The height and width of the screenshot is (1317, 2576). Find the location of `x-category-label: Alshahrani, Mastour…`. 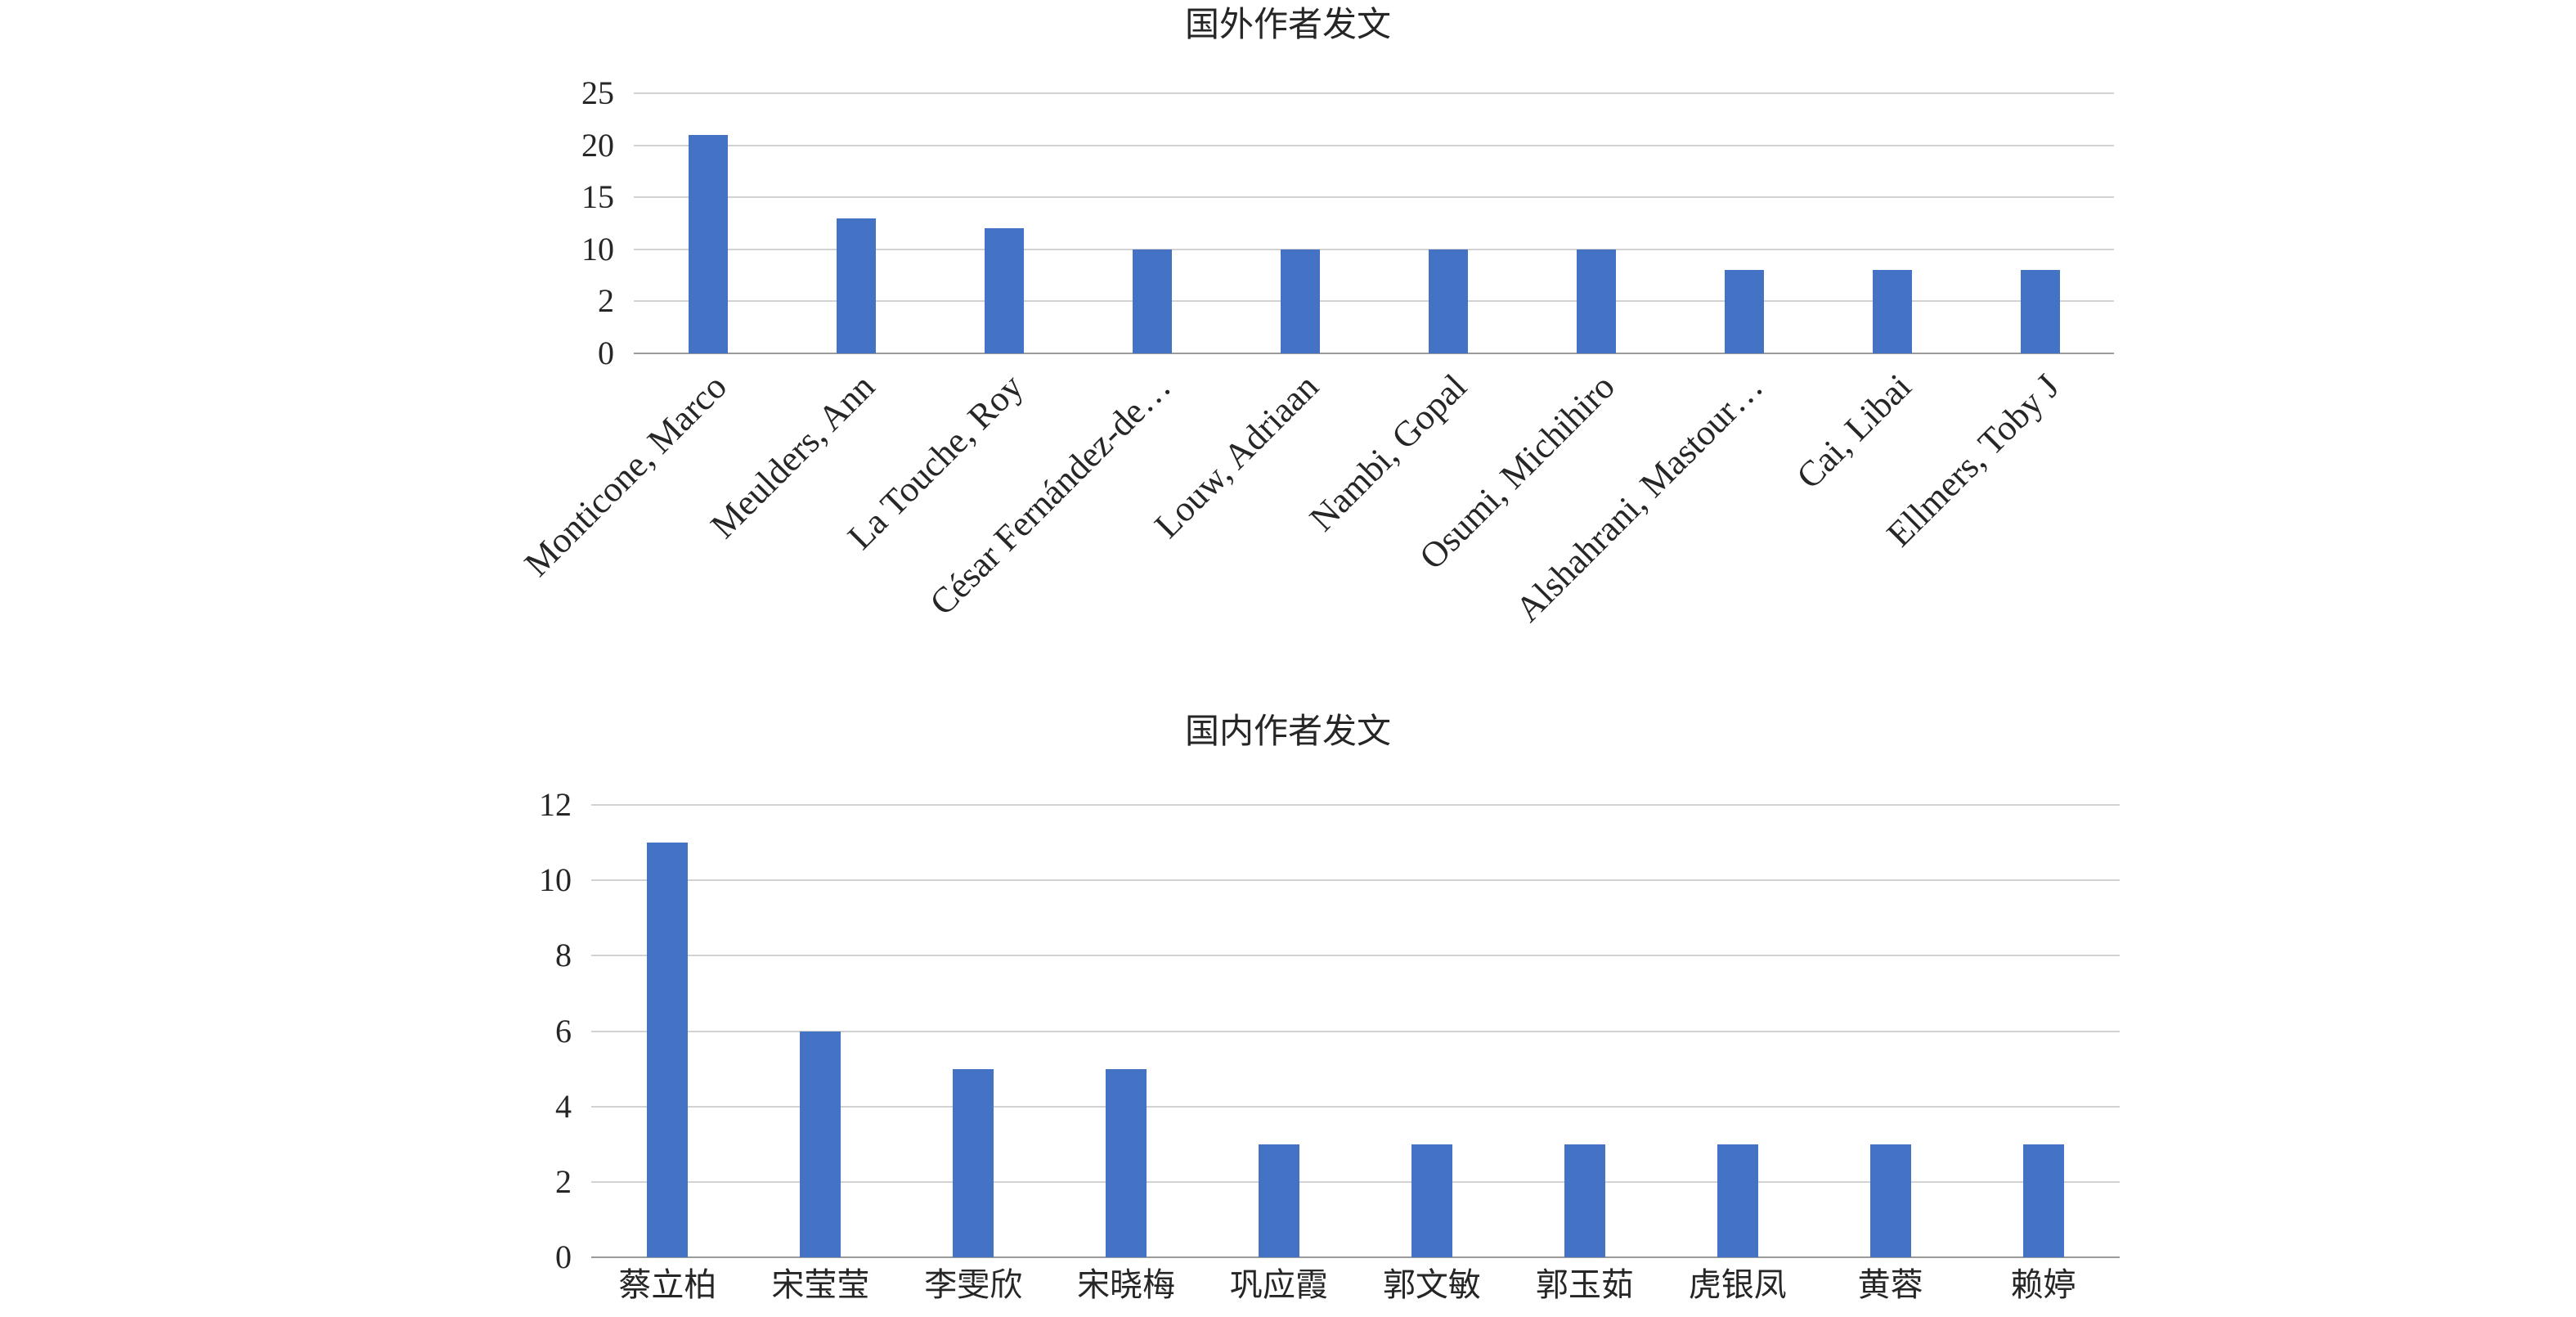

x-category-label: Alshahrani, Mastour… is located at coordinates (1639, 498).